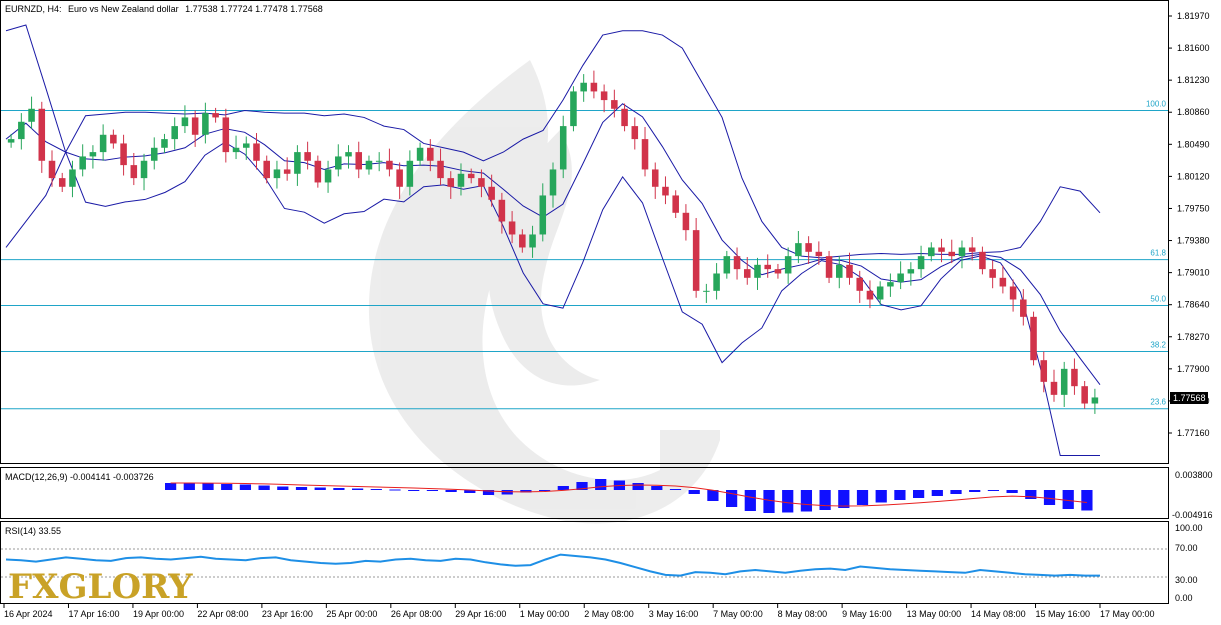  I want to click on time-tick-label: 26 Apr 08:00, so click(416, 614).